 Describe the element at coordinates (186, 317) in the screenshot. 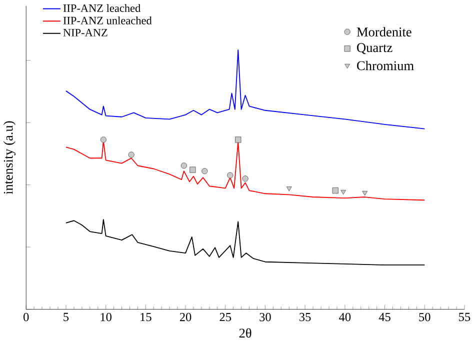

I see `x-tick-label: 20` at that location.